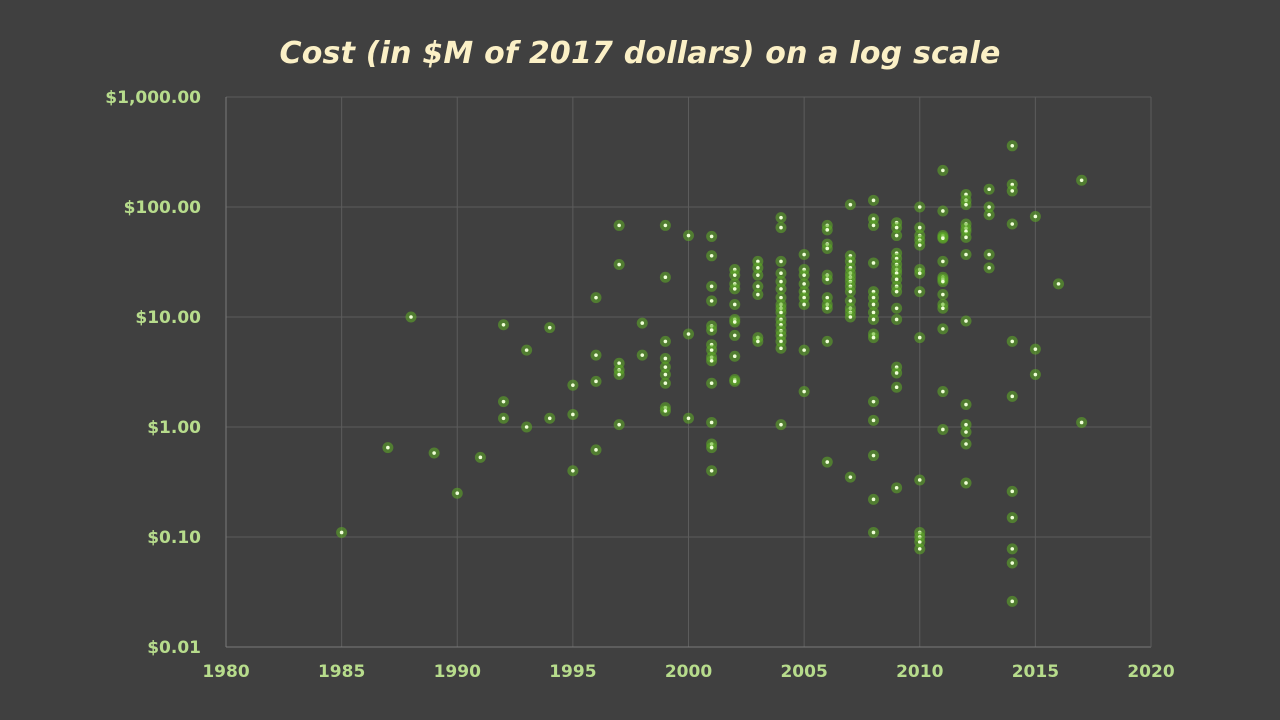  I want to click on x-tick-label: 1980, so click(225, 672).